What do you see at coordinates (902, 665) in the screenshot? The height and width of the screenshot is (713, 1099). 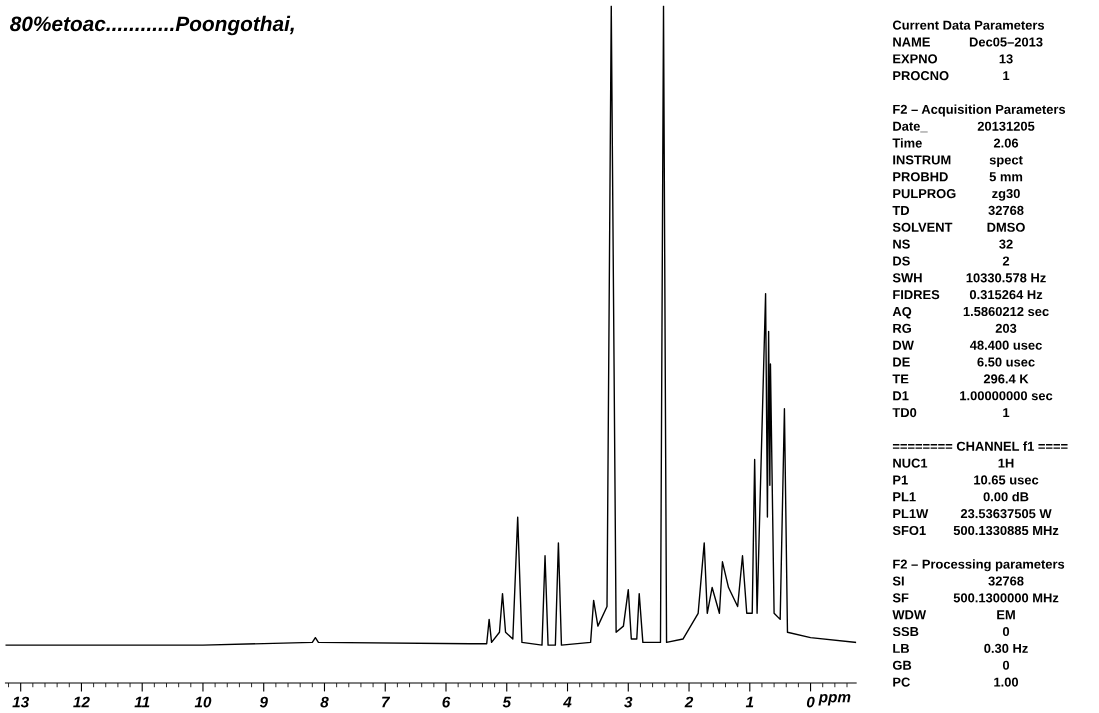 I see `category-label: GB` at bounding box center [902, 665].